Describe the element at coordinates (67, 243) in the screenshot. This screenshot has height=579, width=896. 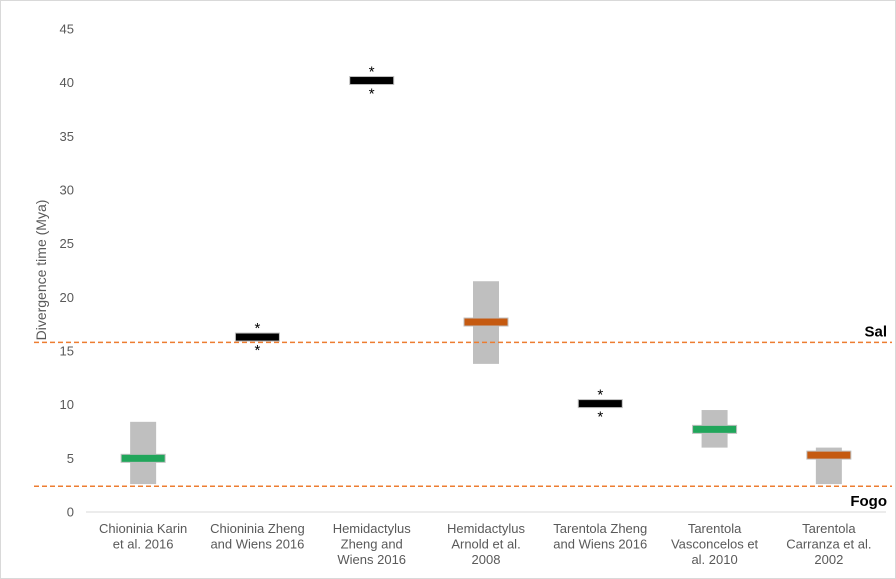
I see `y-tick-label: 25` at that location.